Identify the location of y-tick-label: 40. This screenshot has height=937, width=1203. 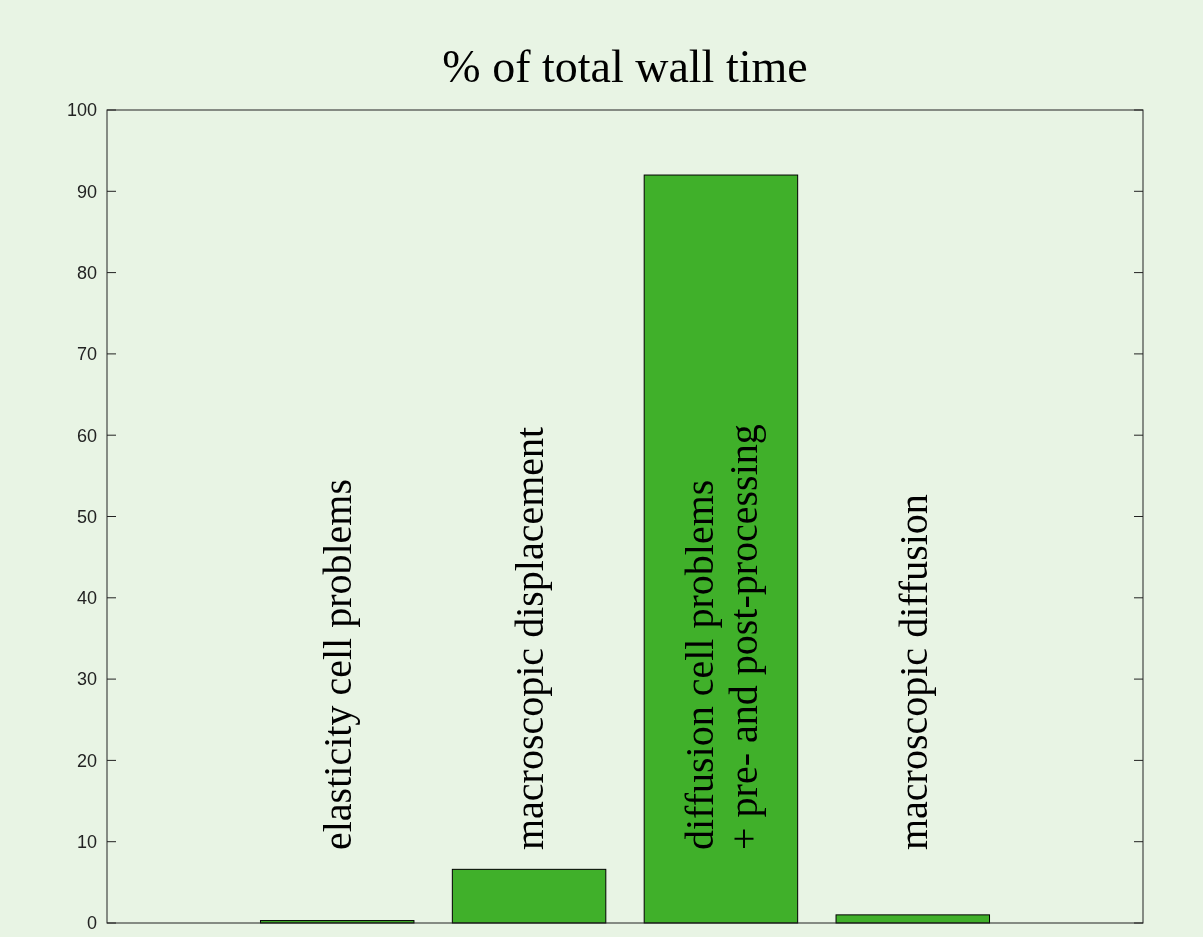
(86, 598).